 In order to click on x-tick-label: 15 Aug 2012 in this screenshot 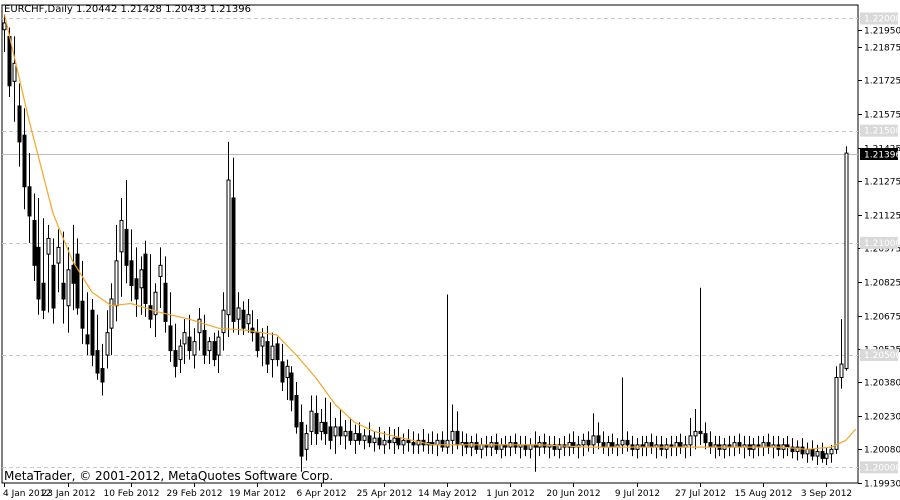, I will do `click(764, 494)`.